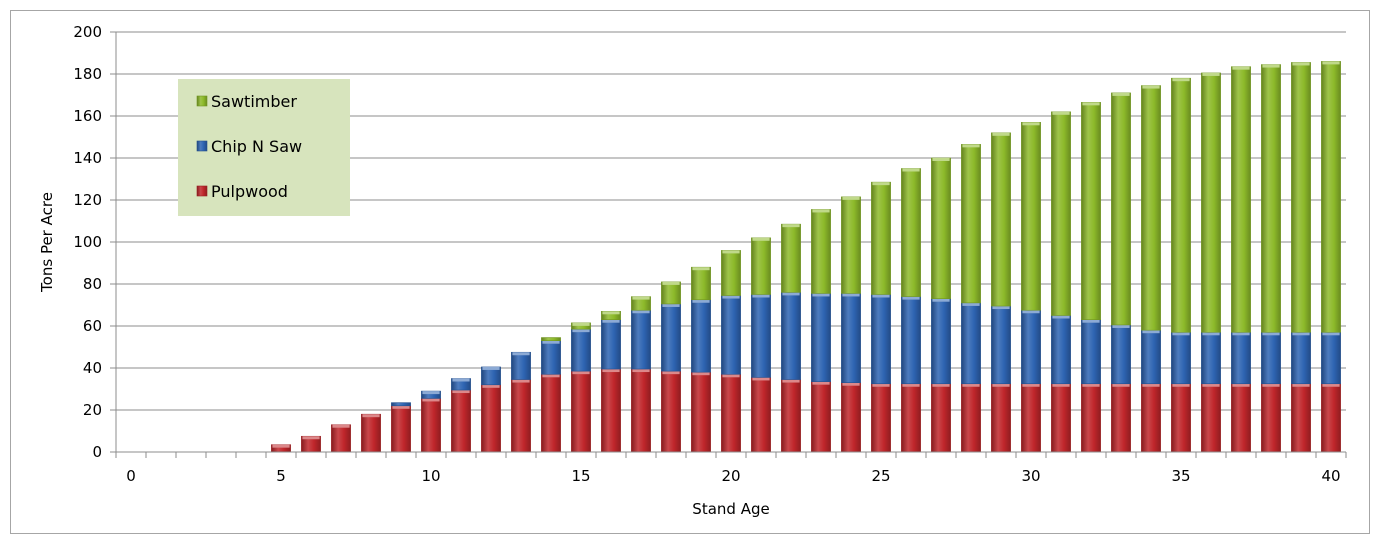  What do you see at coordinates (92, 284) in the screenshot?
I see `y-tick-label: 80` at bounding box center [92, 284].